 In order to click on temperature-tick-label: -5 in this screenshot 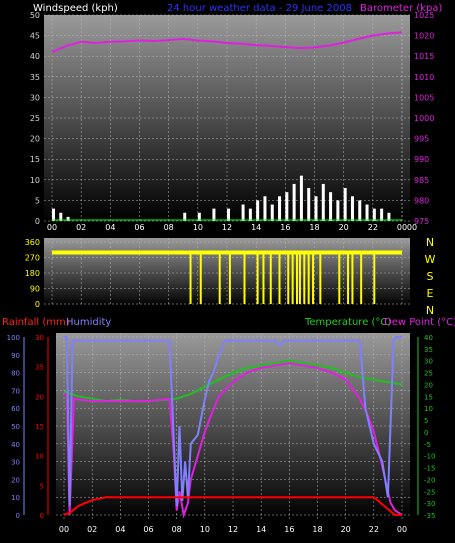, I will do `click(427, 445)`.